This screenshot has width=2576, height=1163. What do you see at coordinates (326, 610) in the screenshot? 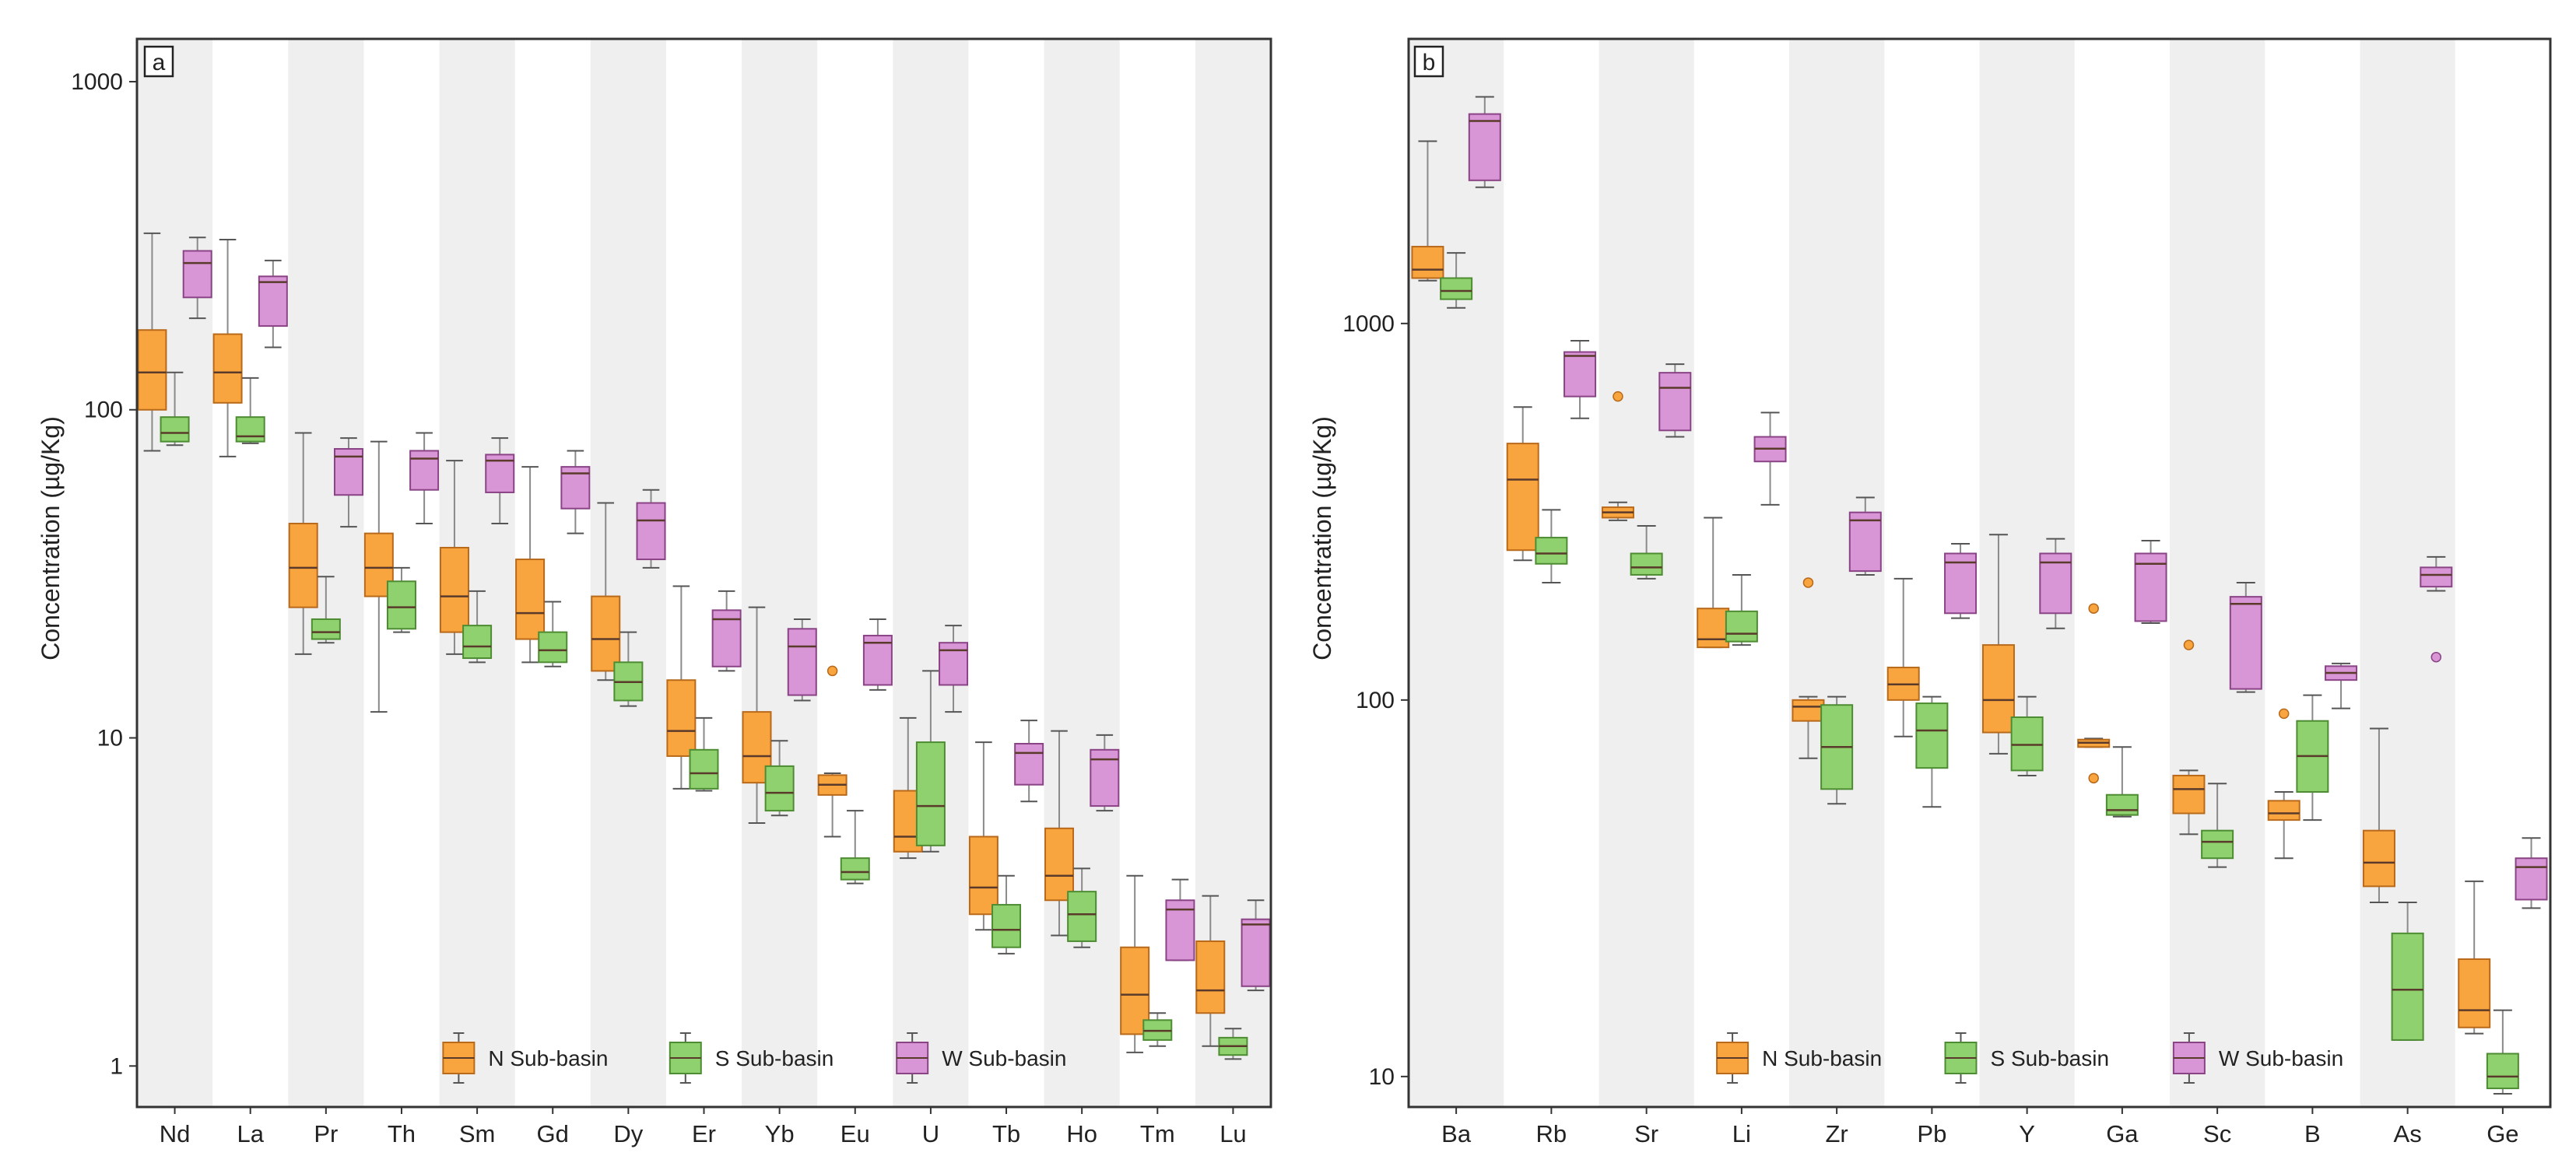
I see `panel-a-s-pr-boxplot` at bounding box center [326, 610].